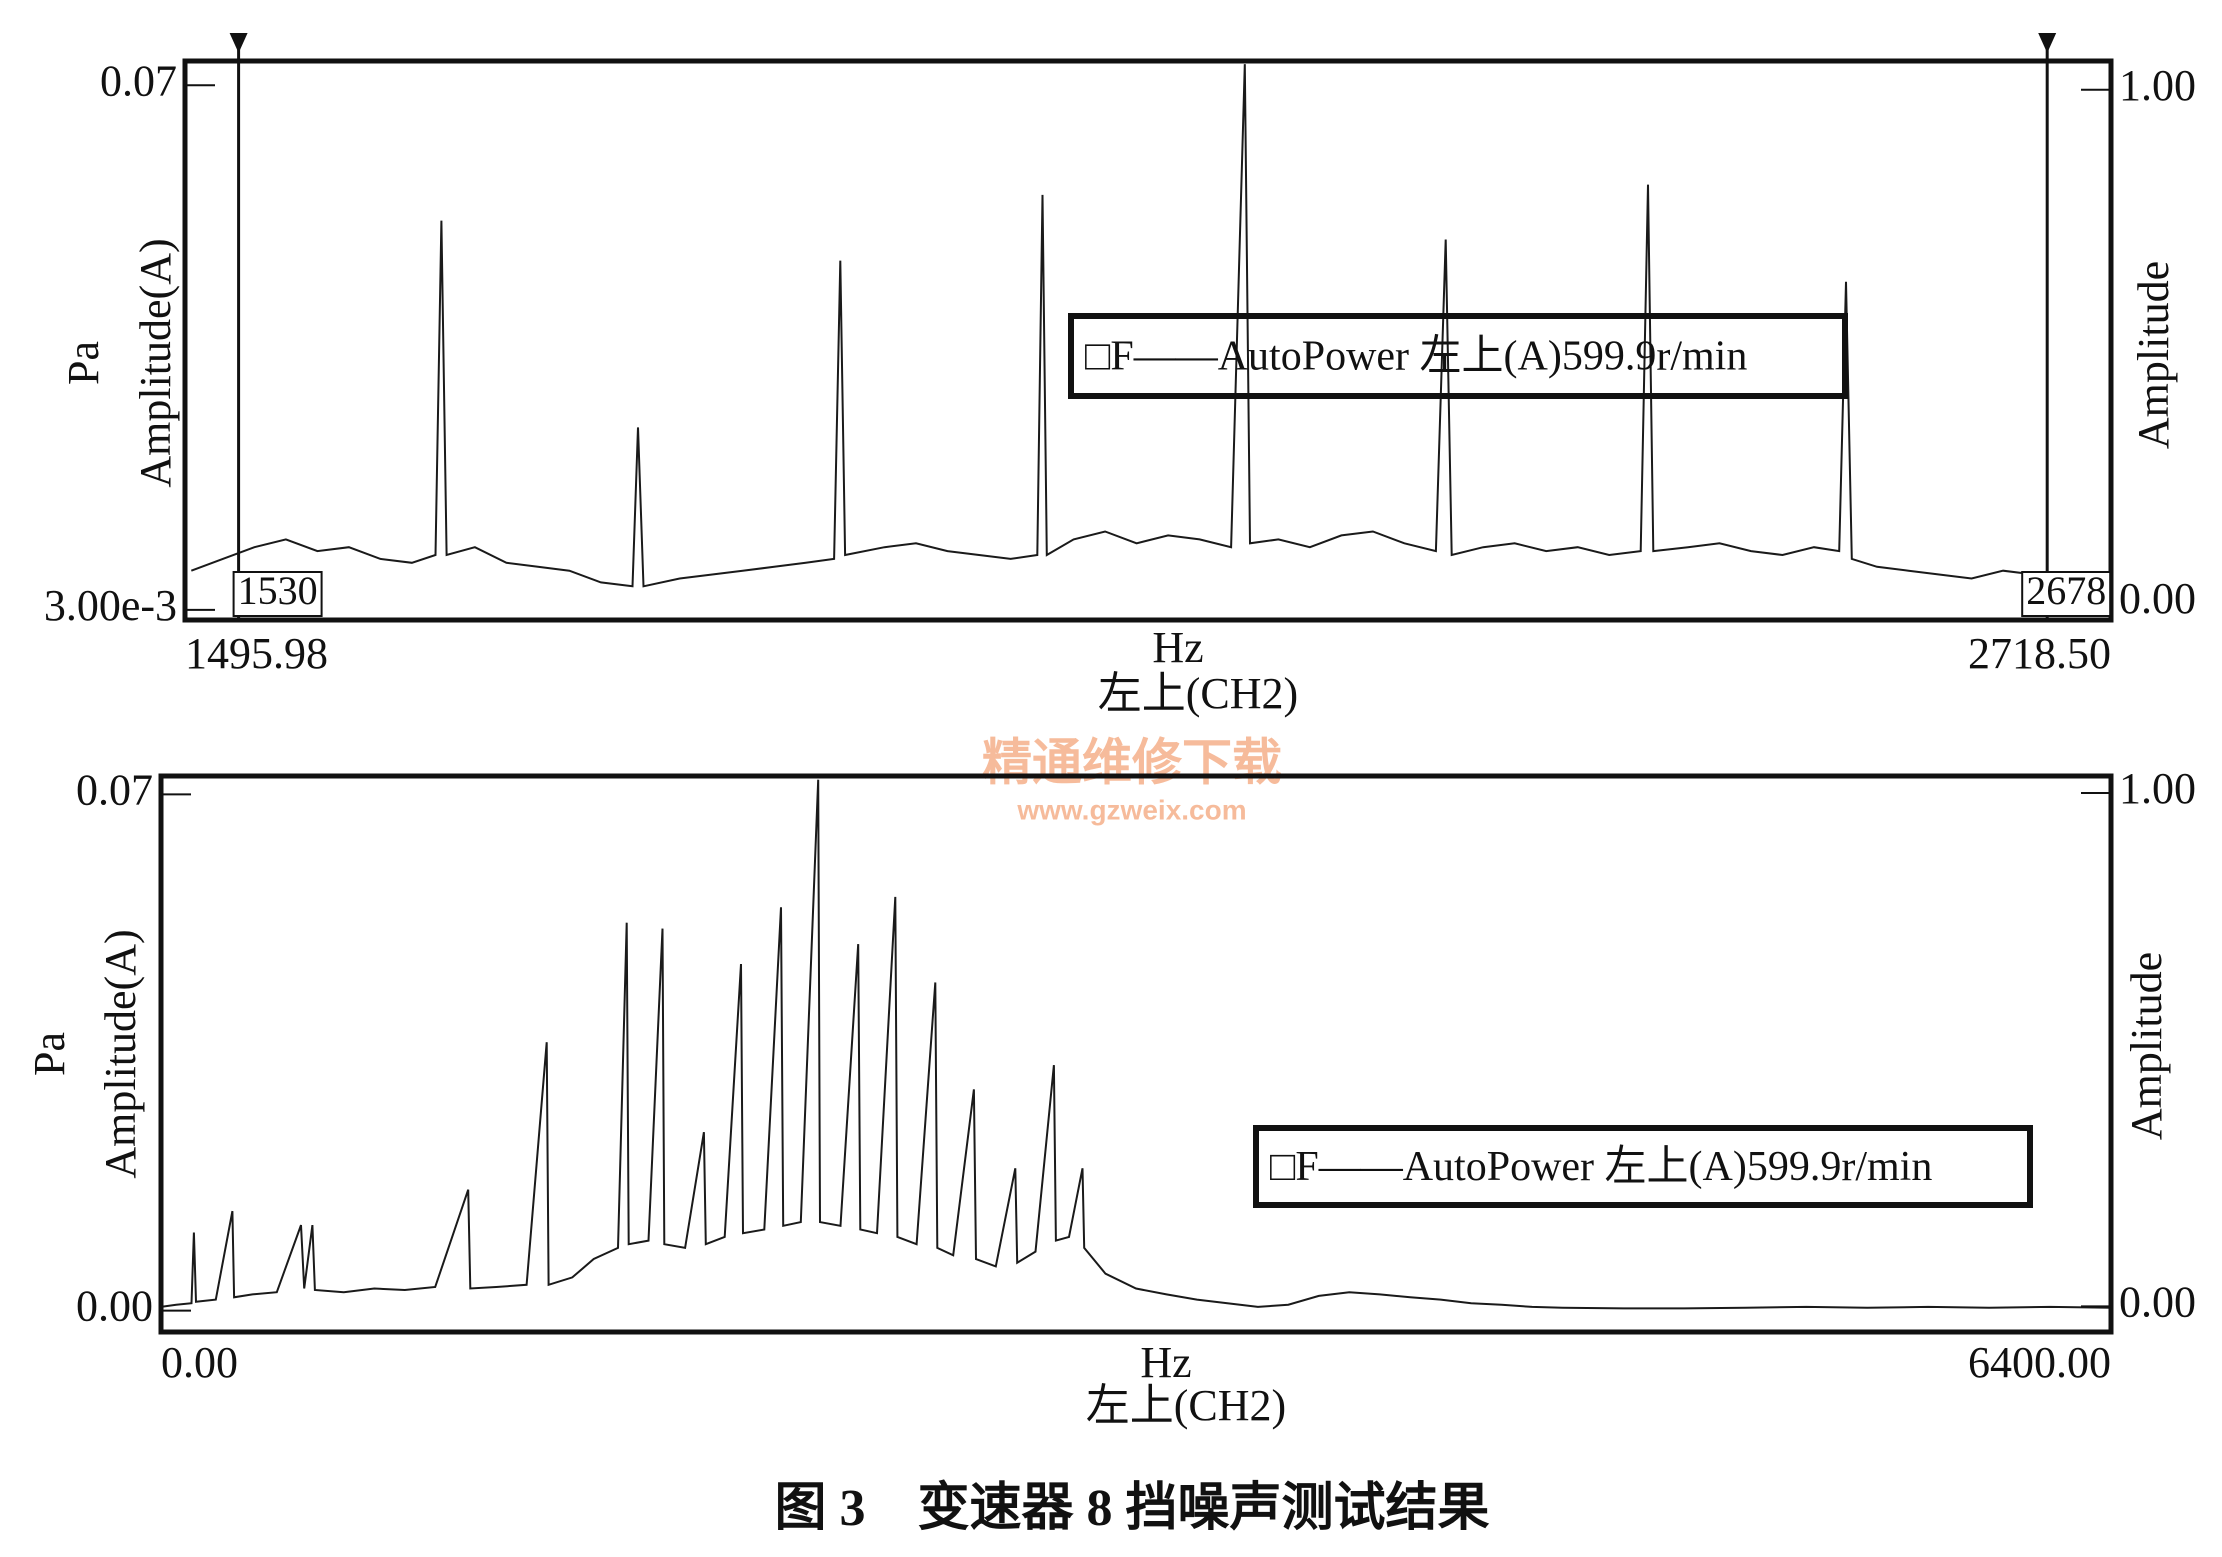  Describe the element at coordinates (278, 590) in the screenshot. I see `cursor-label: 1530` at that location.